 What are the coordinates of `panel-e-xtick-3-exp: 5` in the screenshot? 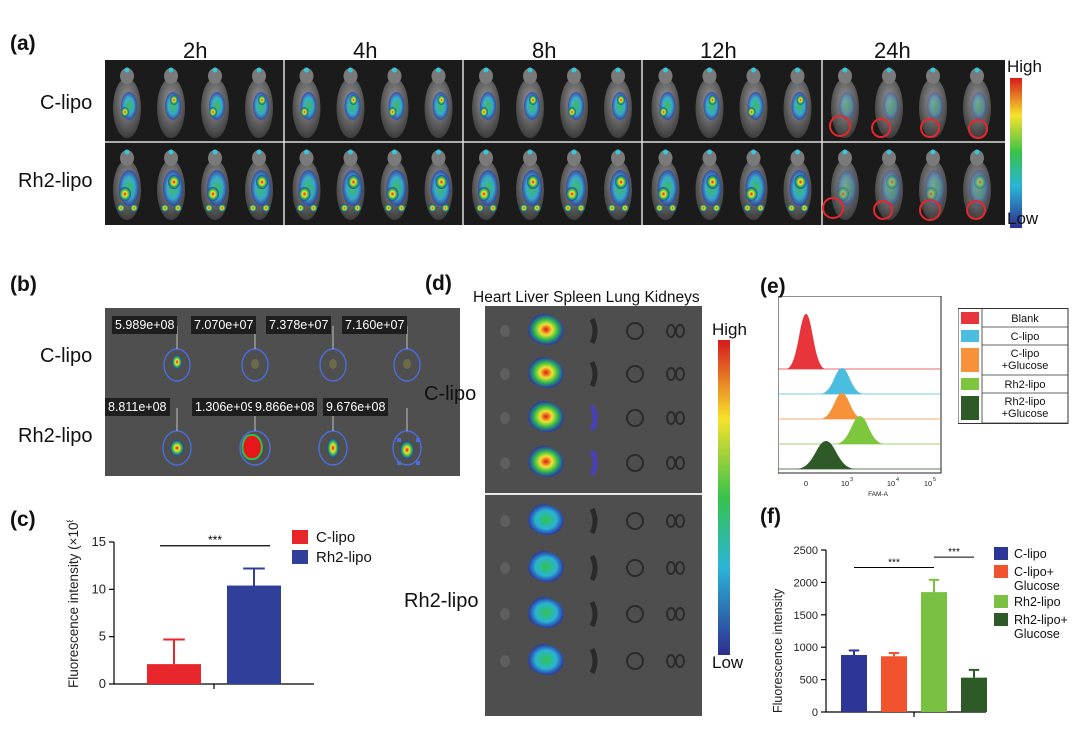 It's located at (934, 480).